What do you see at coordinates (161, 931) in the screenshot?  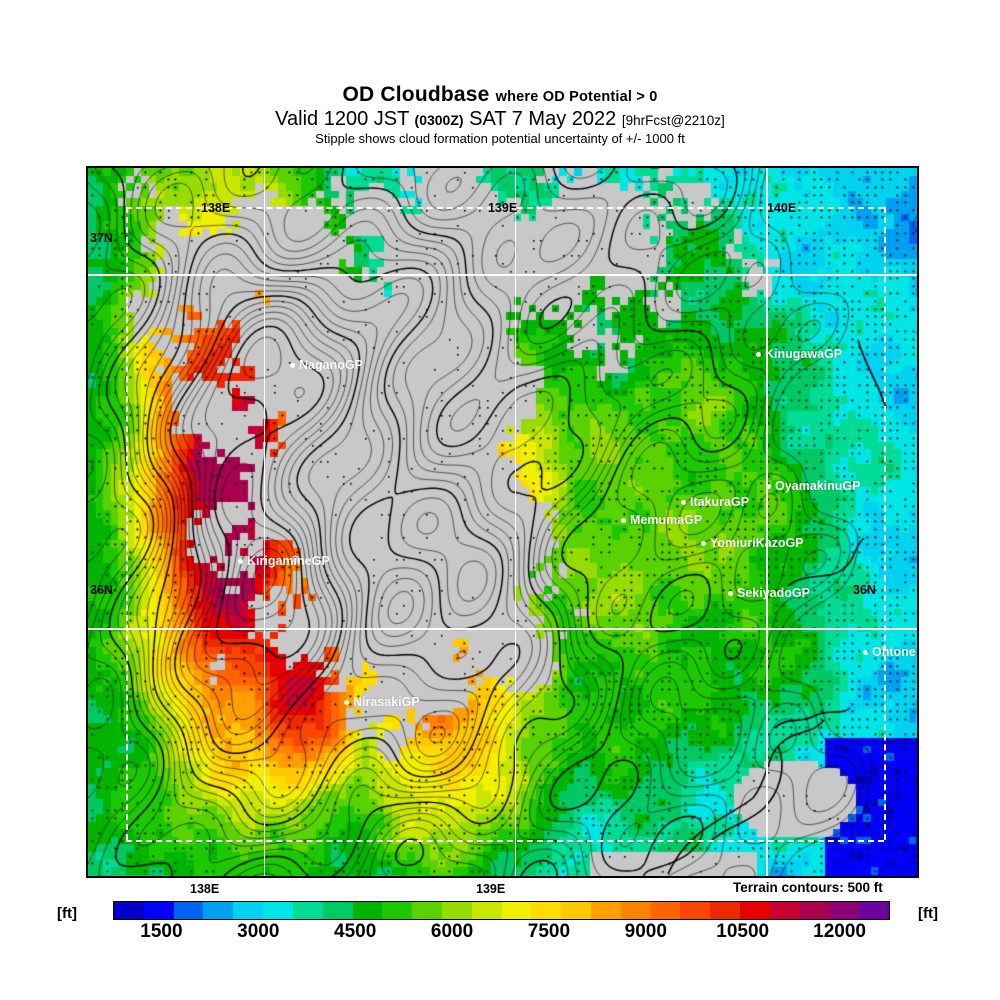 I see `colorbar-tick-label: 1500` at bounding box center [161, 931].